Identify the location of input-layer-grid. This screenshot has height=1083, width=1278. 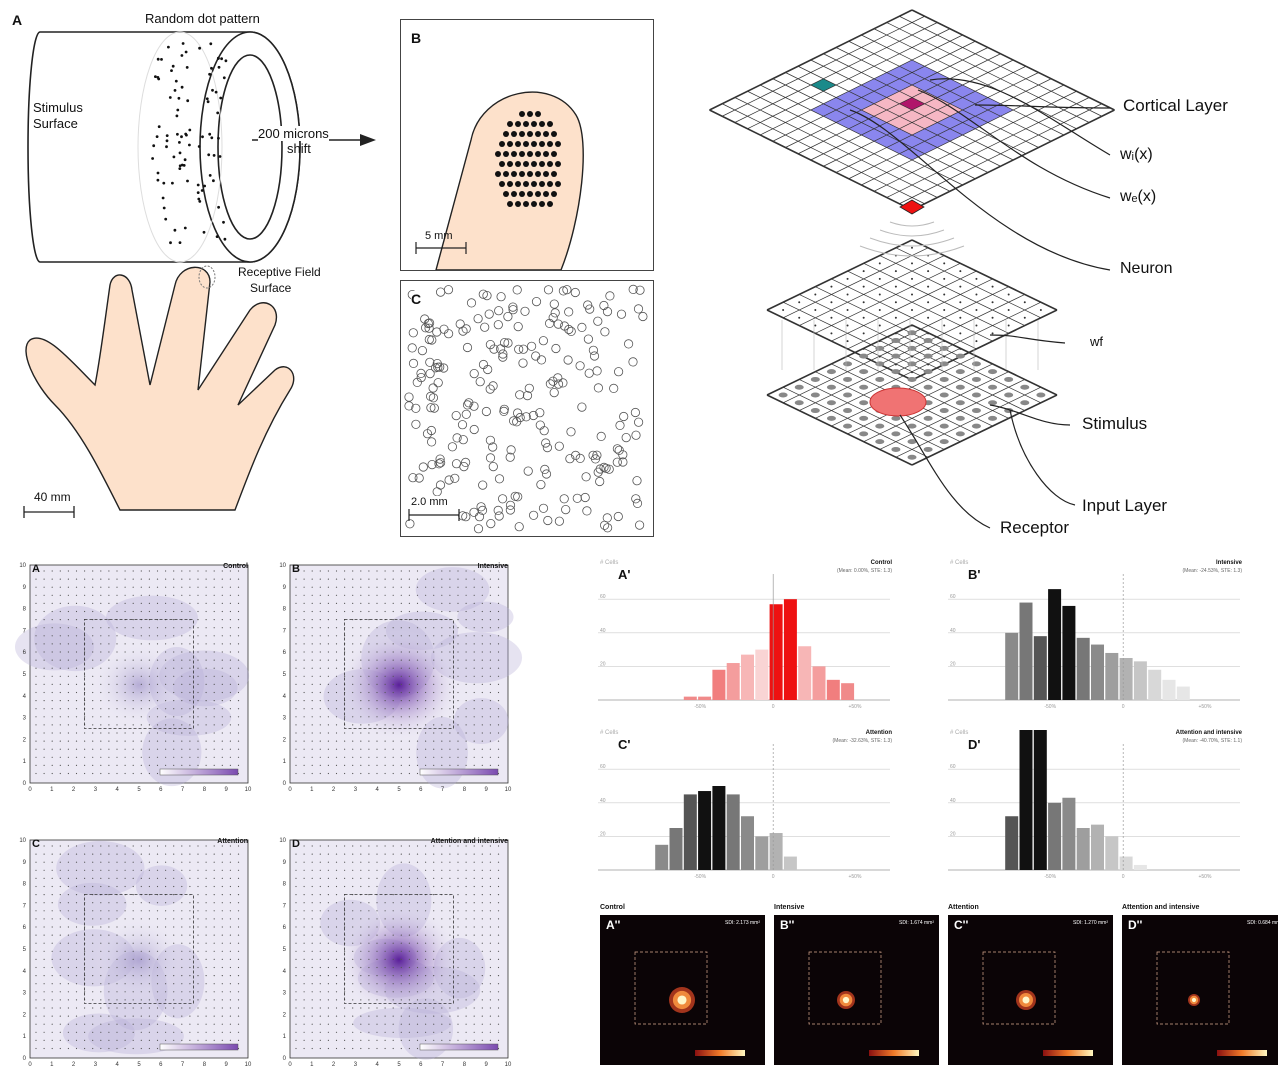
(912, 393).